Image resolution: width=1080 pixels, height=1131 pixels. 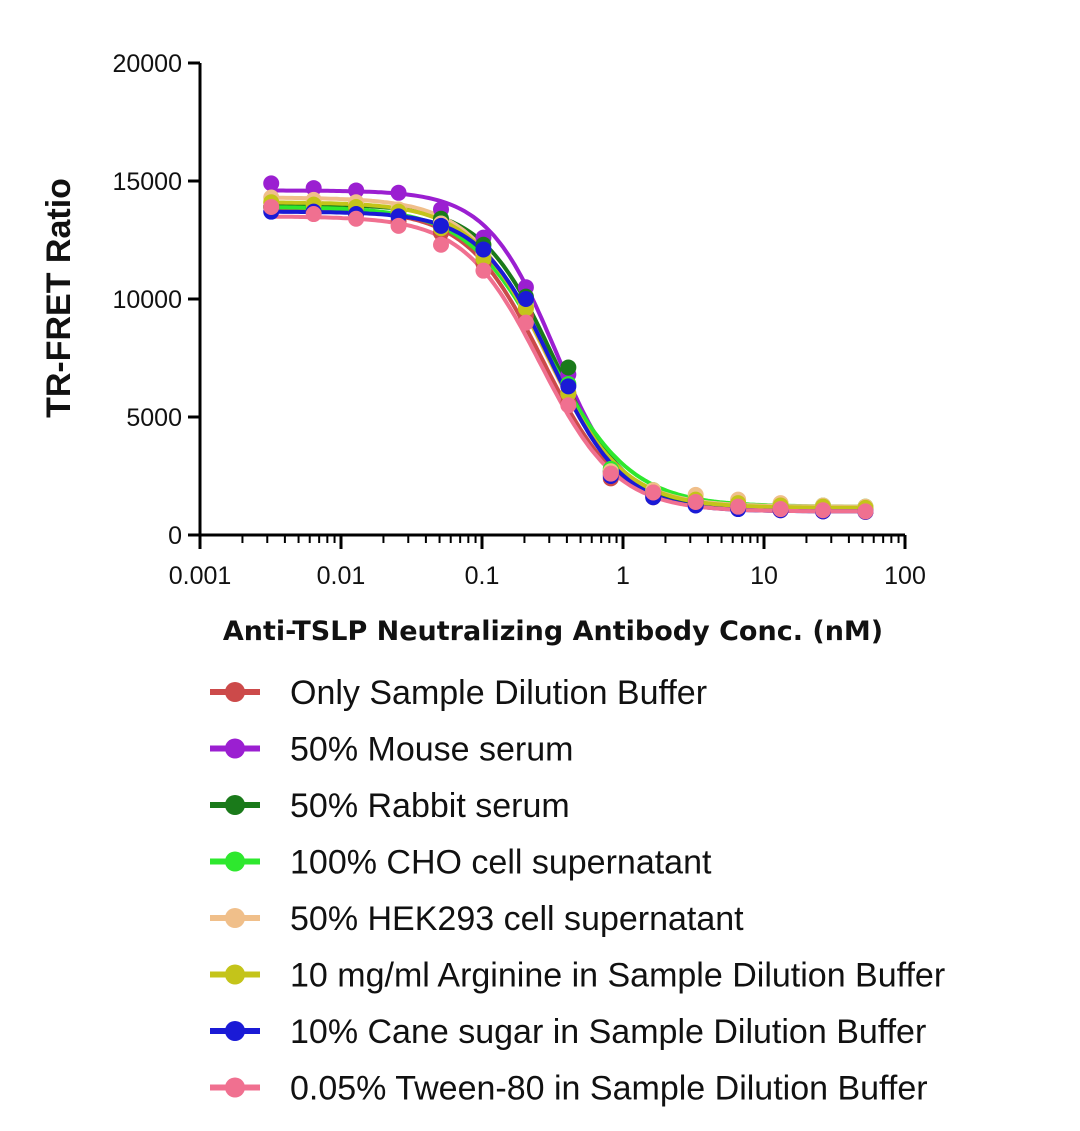 I want to click on legend-label: 50% Rabbit serum, so click(x=430, y=806).